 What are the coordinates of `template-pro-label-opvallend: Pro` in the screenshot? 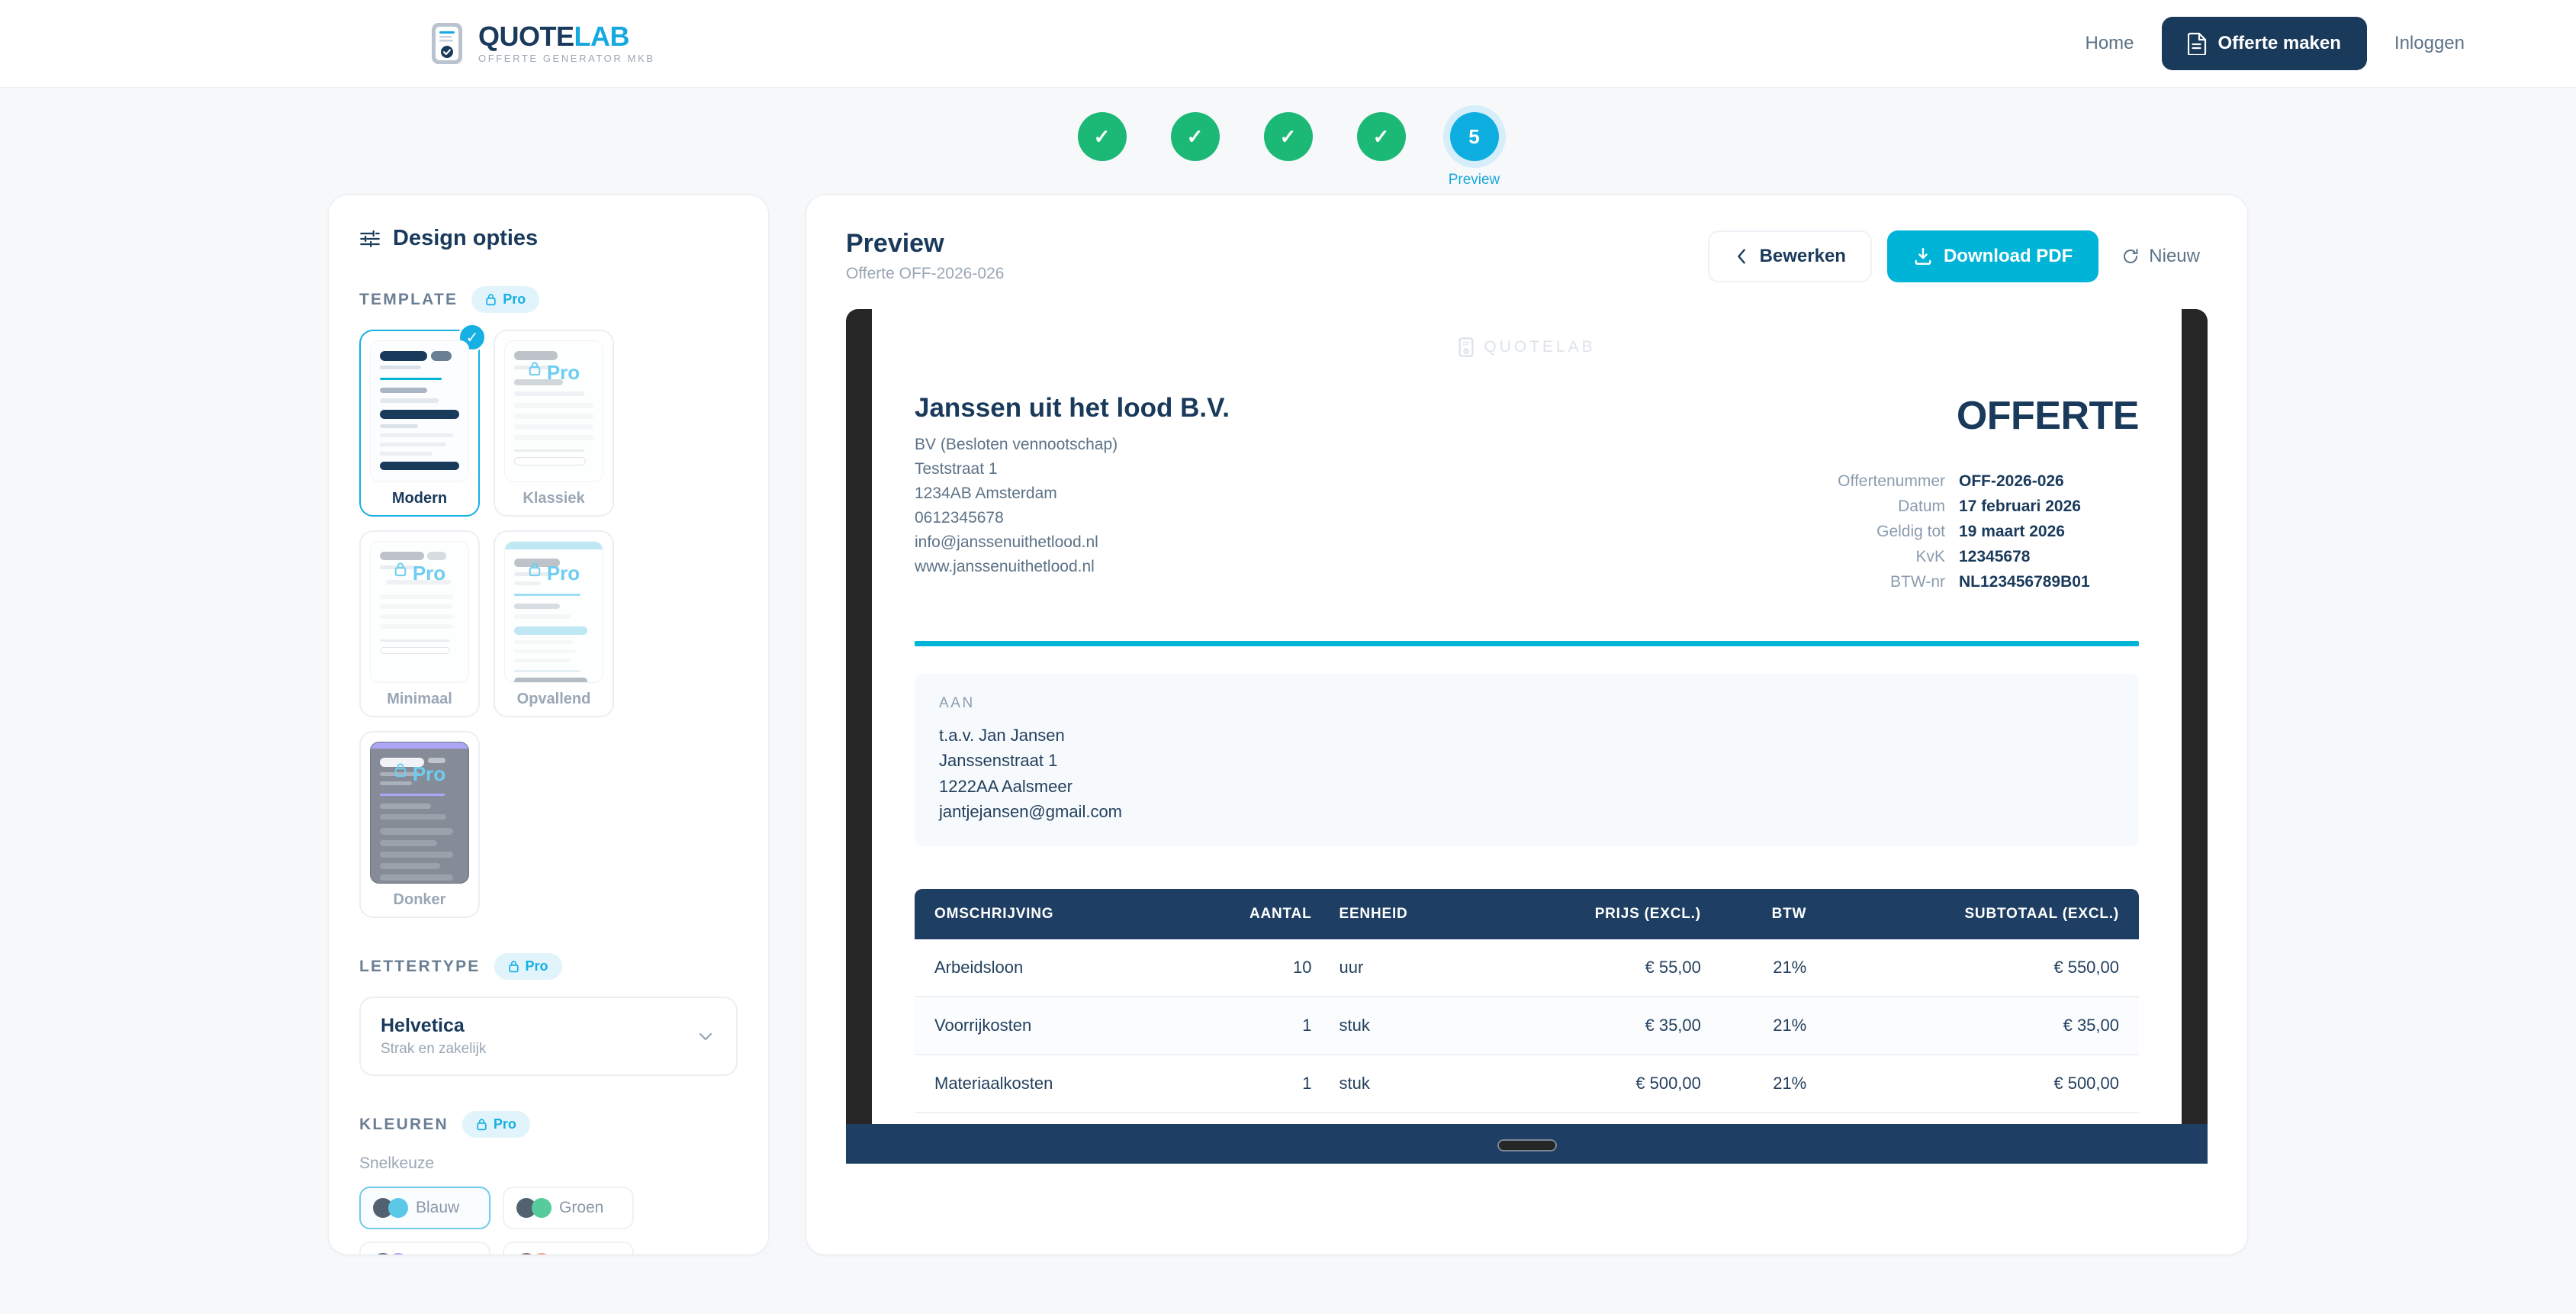 It's located at (563, 573).